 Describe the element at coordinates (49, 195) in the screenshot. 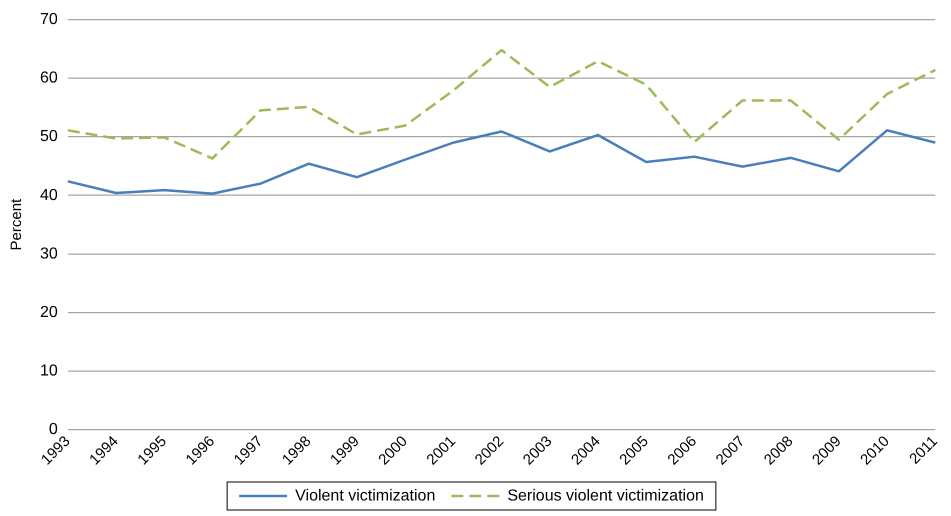

I see `y-tick-label: 40` at that location.